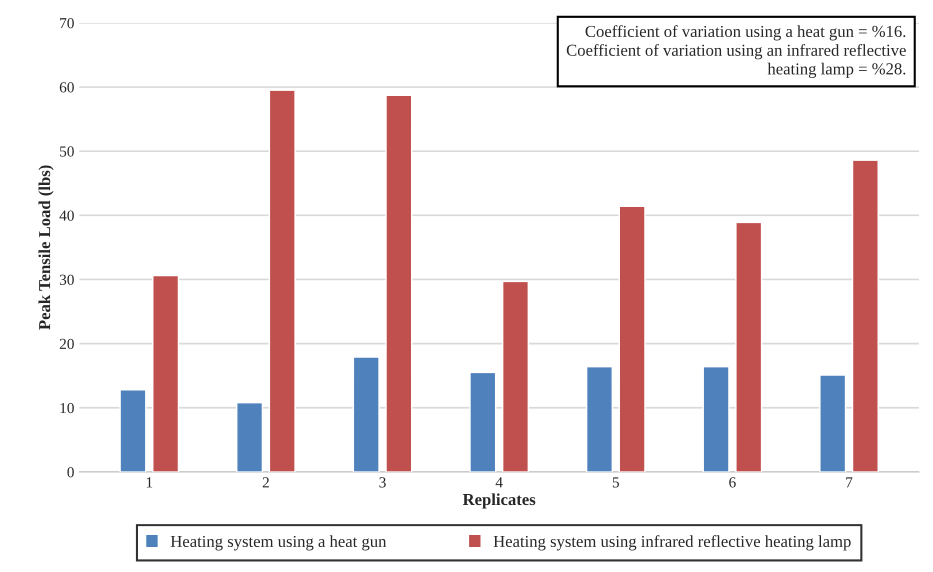 Image resolution: width=933 pixels, height=572 pixels. What do you see at coordinates (736, 51) in the screenshot?
I see `annotation: Coefficient of variation using a heat gun = %16. Coefficient of variation using an infrared reflective heating lamp = %28.` at bounding box center [736, 51].